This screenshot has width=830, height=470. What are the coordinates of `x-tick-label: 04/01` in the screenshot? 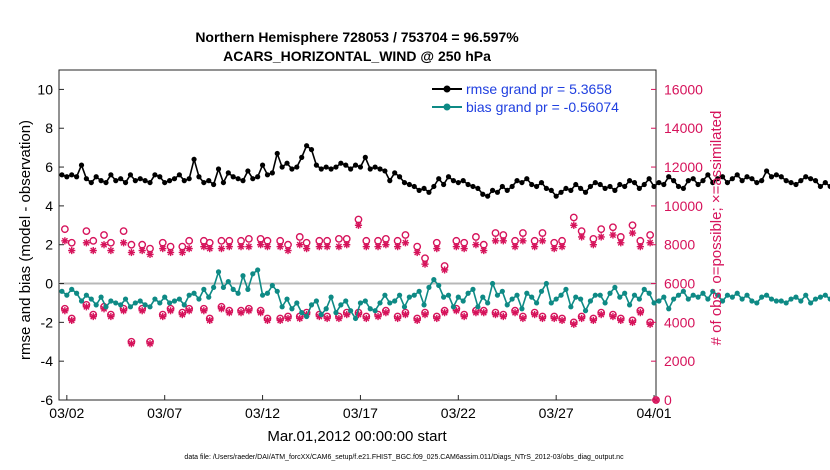 It's located at (654, 413).